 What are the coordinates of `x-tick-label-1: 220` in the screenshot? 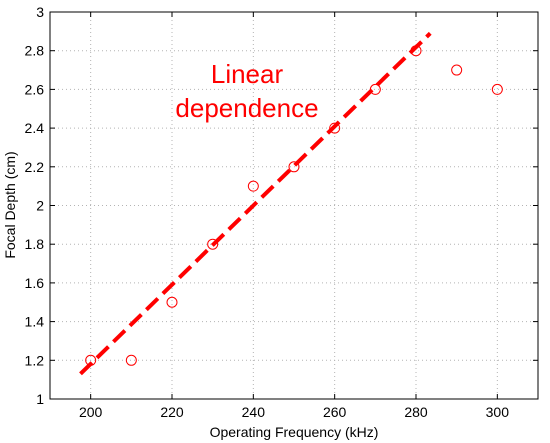 It's located at (172, 412).